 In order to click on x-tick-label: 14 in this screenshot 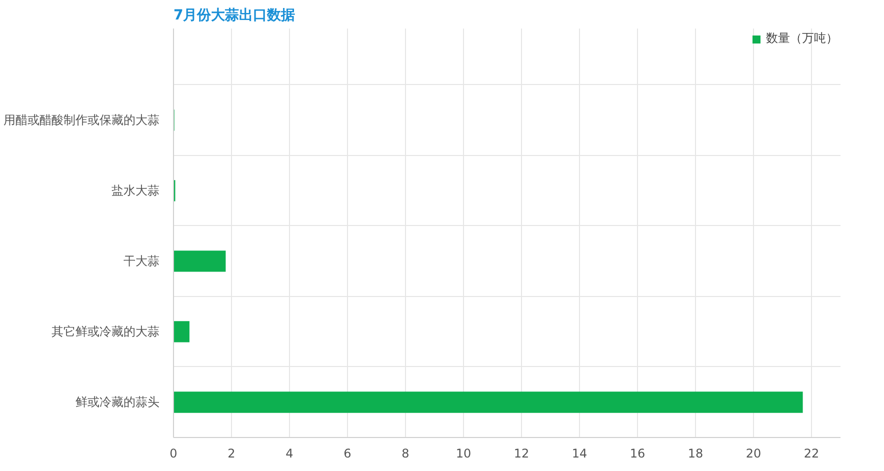, I will do `click(580, 453)`.